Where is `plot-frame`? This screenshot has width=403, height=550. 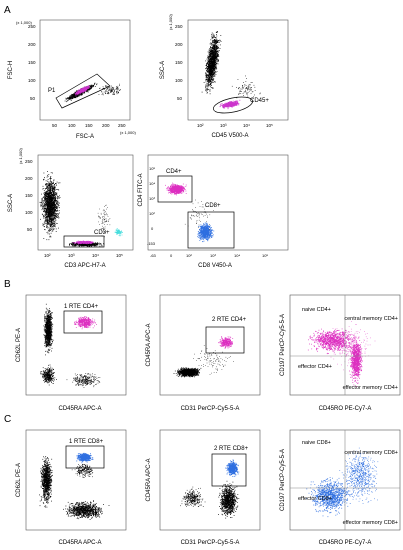
plot-frame is located at coordinates (85, 202).